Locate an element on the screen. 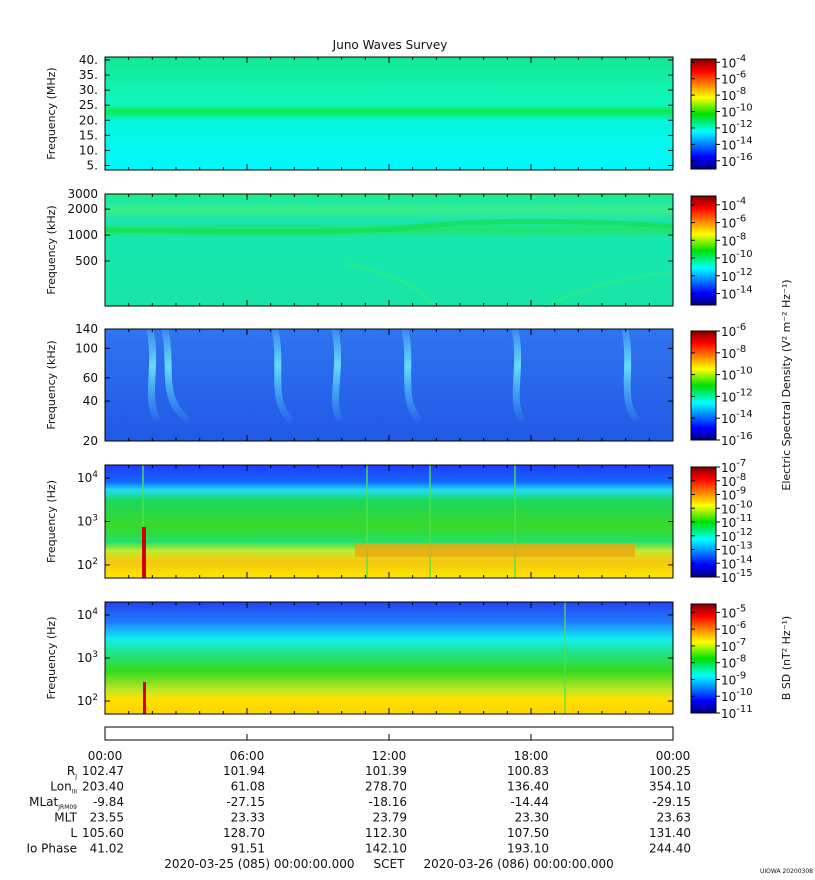  colorbar-label: B SD (nT² Hz⁻¹) is located at coordinates (786, 658).